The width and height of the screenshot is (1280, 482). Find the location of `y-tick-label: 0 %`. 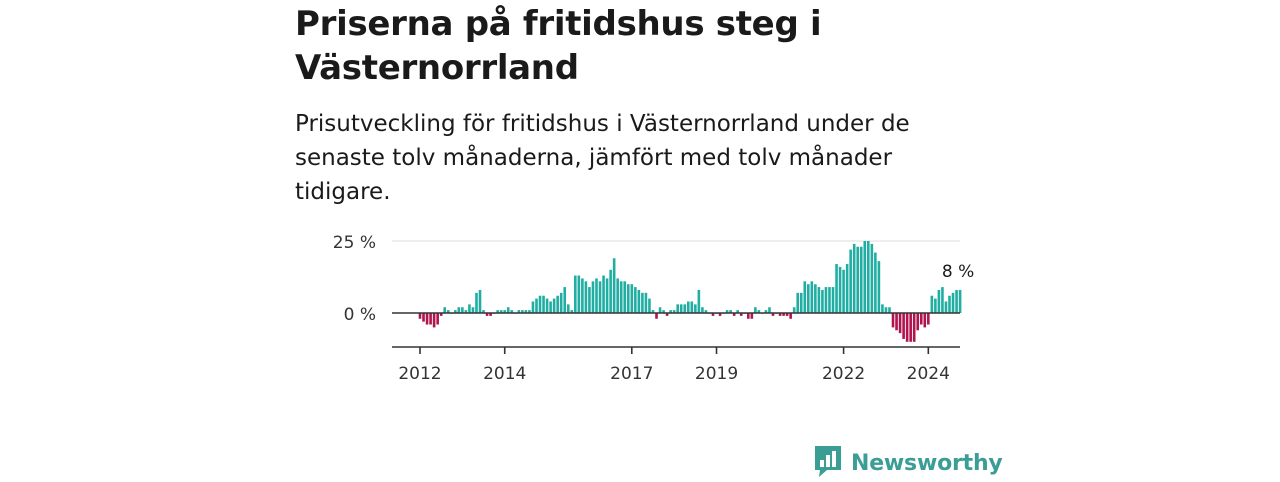

y-tick-label: 0 % is located at coordinates (360, 315).